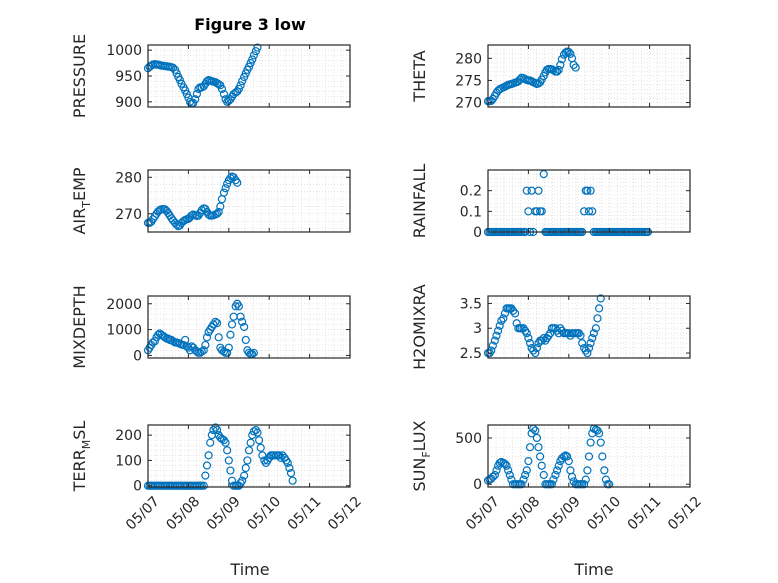  Describe the element at coordinates (477, 329) in the screenshot. I see `y-tick-label: 3` at that location.